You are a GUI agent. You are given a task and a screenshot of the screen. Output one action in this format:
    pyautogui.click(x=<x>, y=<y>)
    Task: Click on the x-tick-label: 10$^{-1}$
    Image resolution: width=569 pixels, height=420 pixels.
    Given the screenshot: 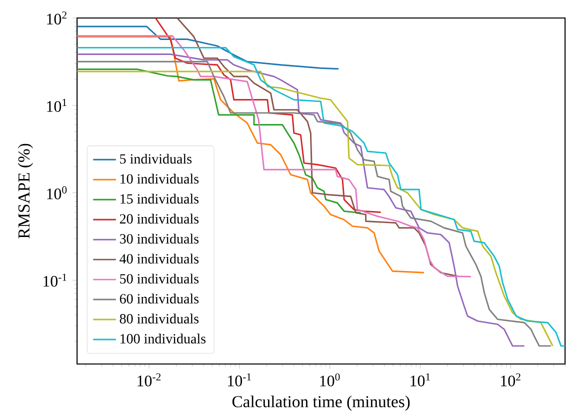 What is the action you would take?
    pyautogui.click(x=239, y=379)
    